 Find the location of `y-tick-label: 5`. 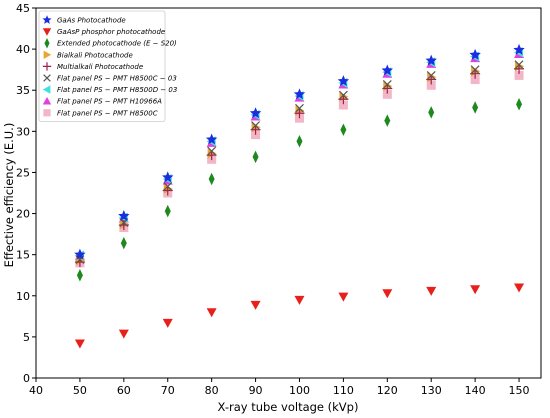

y-tick-label: 5 is located at coordinates (26, 337).